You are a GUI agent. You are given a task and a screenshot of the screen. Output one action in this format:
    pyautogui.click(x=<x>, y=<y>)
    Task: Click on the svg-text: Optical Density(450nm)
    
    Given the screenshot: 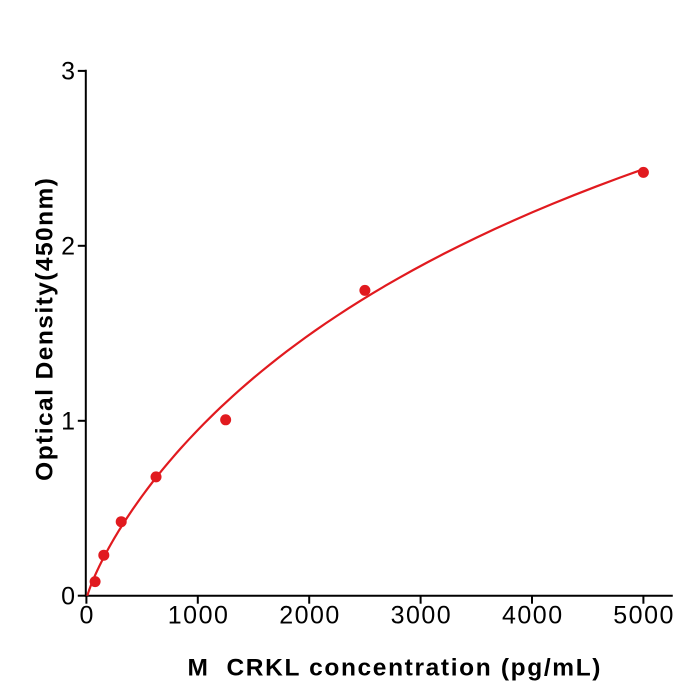 What is the action you would take?
    pyautogui.click(x=44, y=329)
    